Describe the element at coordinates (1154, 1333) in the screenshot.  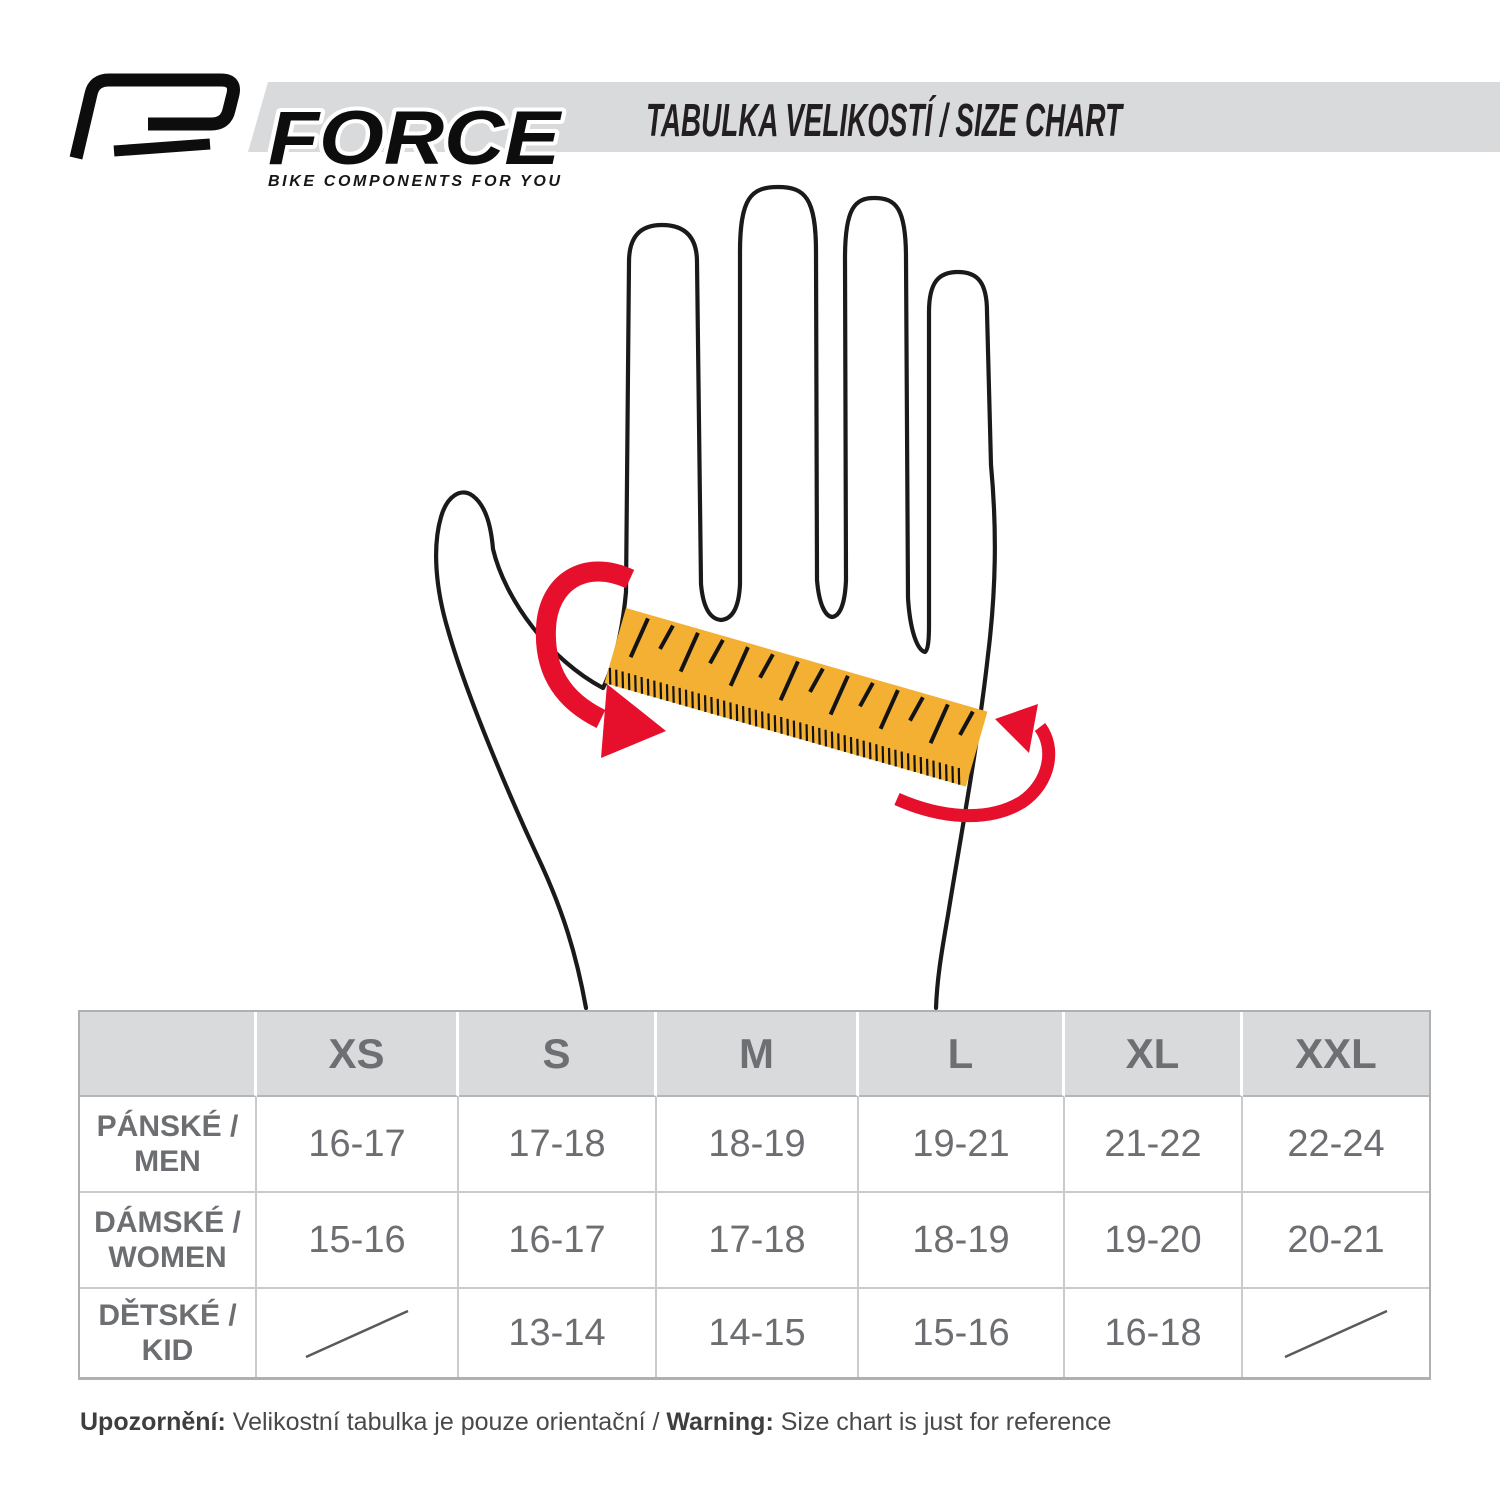
I see `size-cell-kid-xl: 16-18` at that location.